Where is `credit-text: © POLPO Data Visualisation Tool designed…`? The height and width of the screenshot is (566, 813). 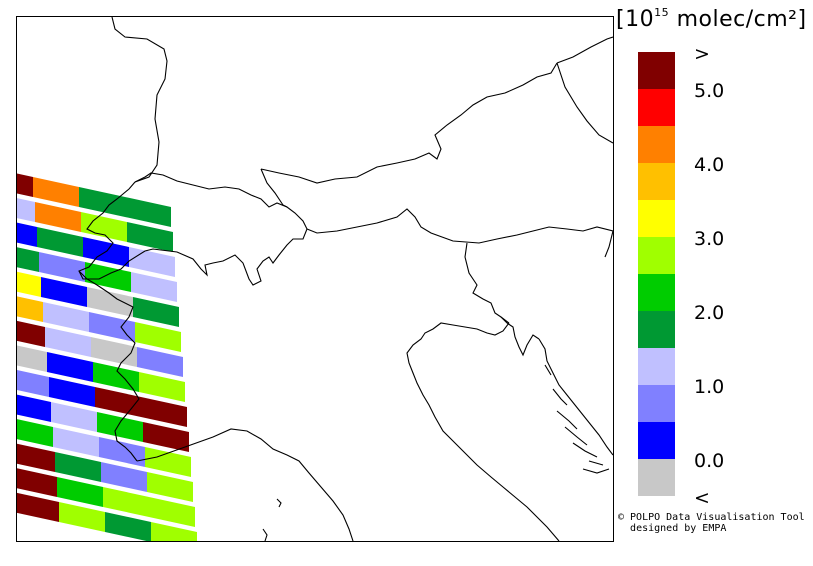 credit-text: © POLPO Data Visualisation Tool designed… is located at coordinates (711, 523).